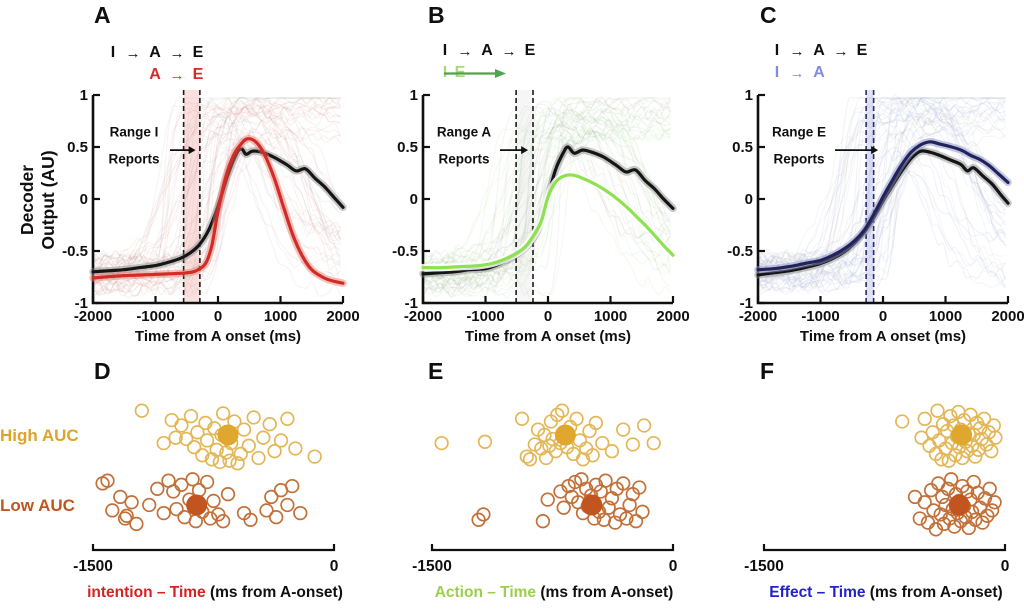 Image resolution: width=1024 pixels, height=611 pixels. I want to click on panel-a-legend: I → A → E A → E, so click(156, 64).